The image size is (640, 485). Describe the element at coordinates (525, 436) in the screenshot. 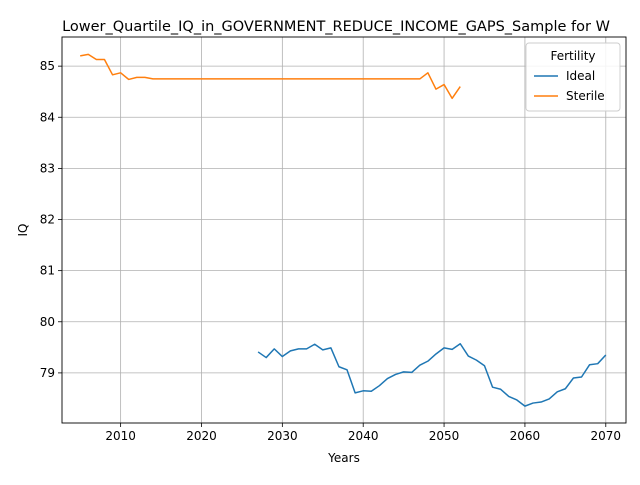

I see `x-tick-label: 2060` at that location.